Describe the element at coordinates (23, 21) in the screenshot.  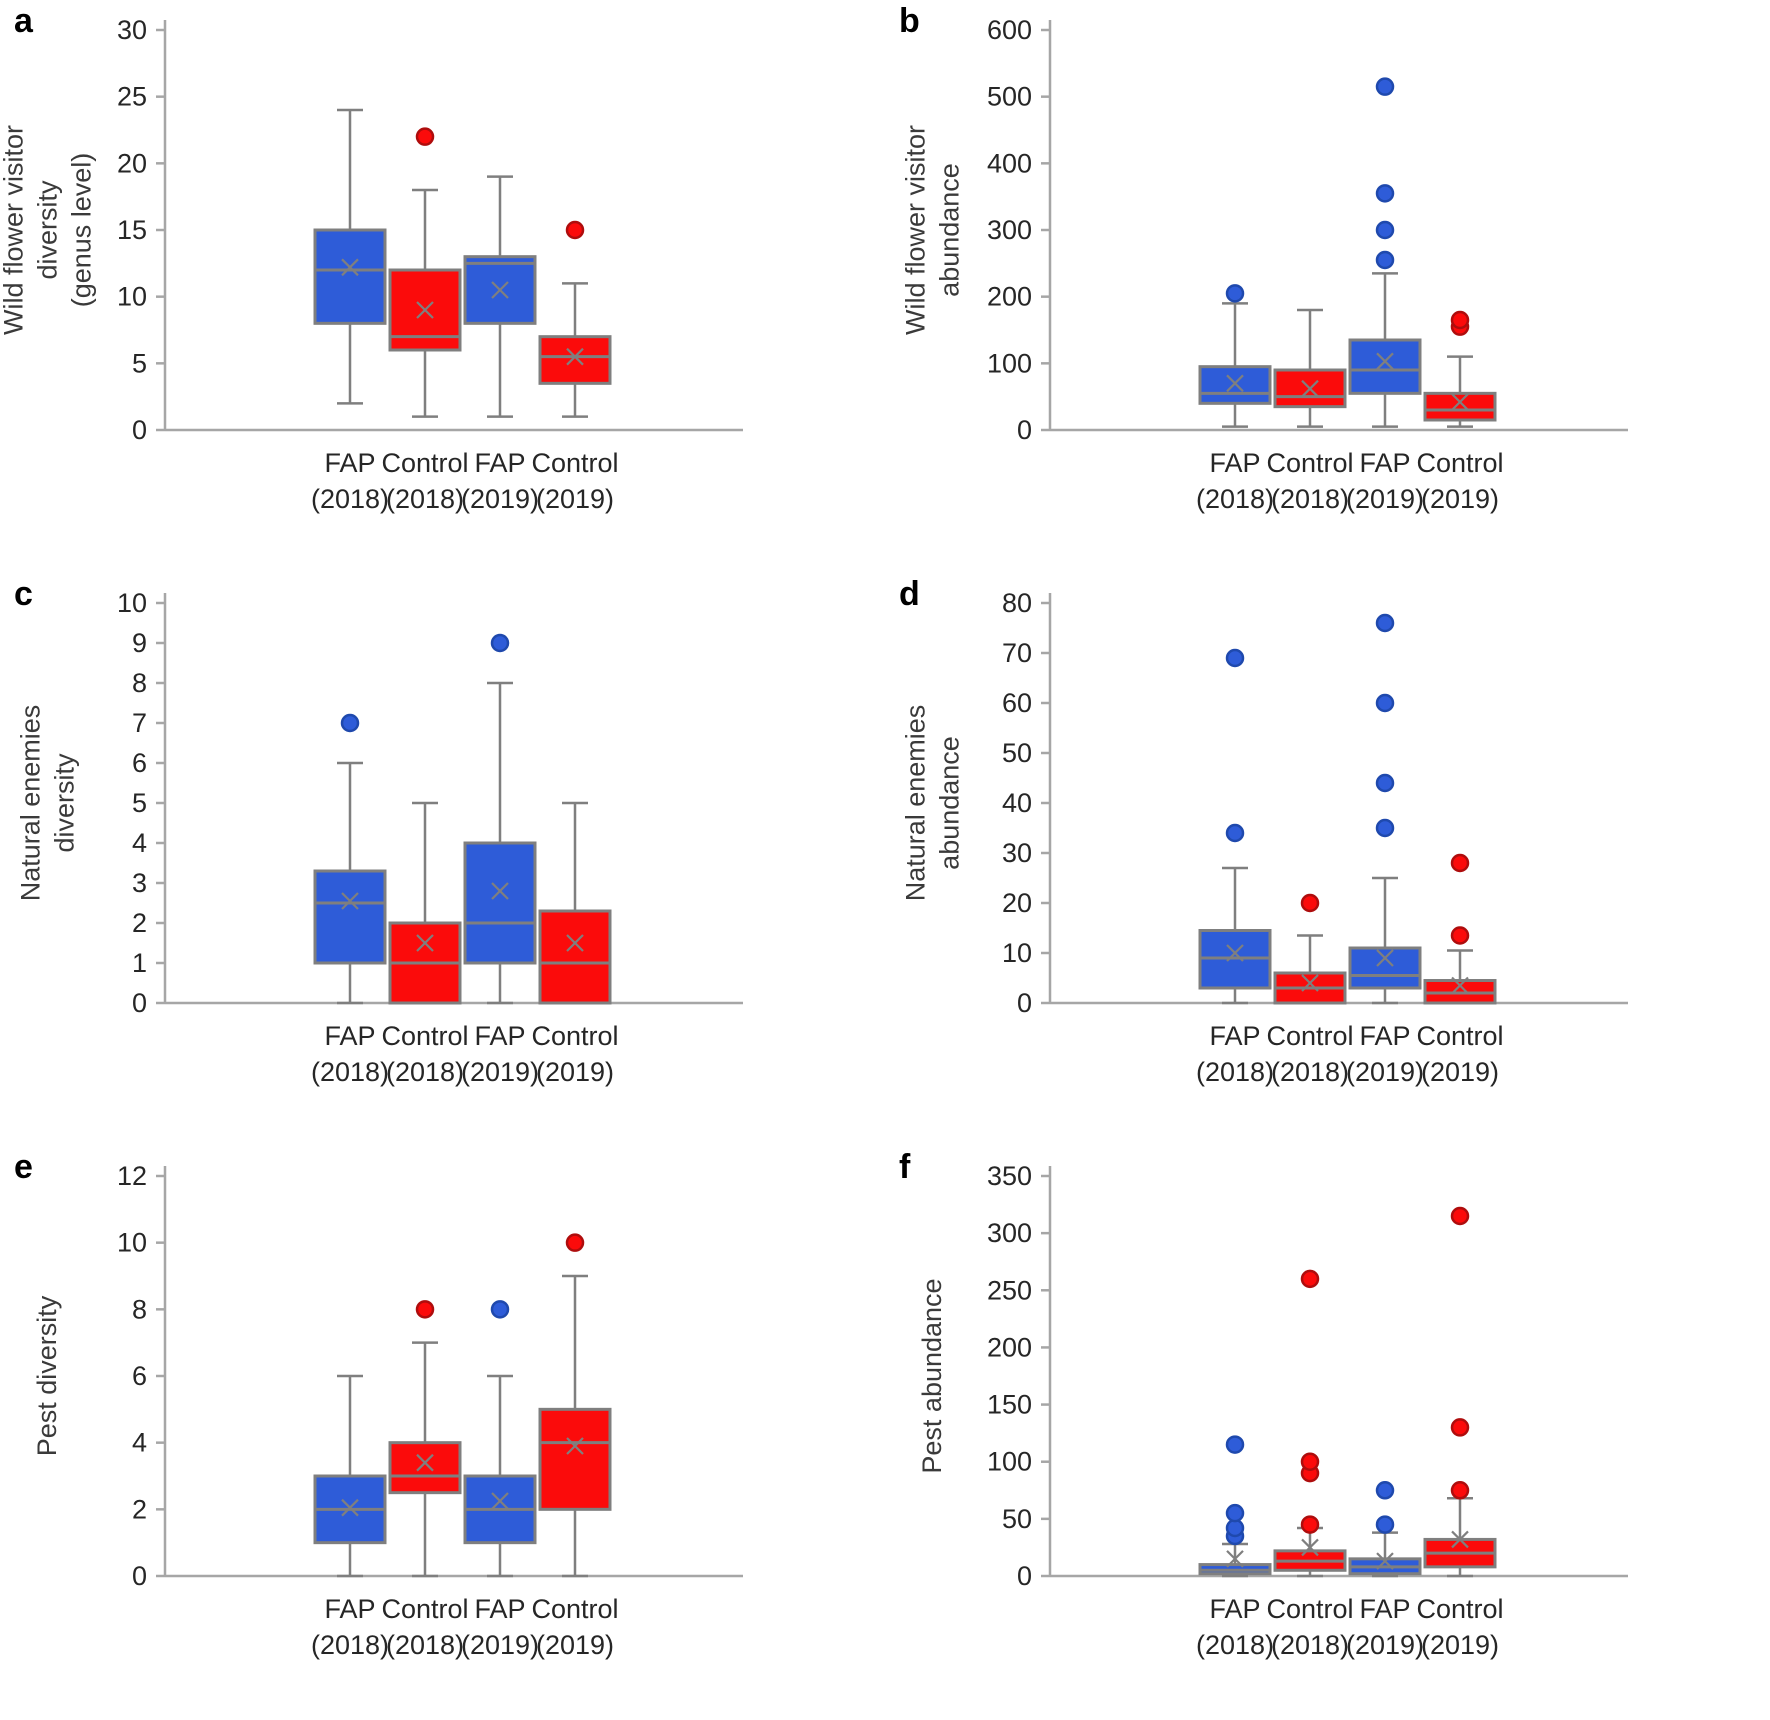
I see `panel-letter-a: a` at that location.